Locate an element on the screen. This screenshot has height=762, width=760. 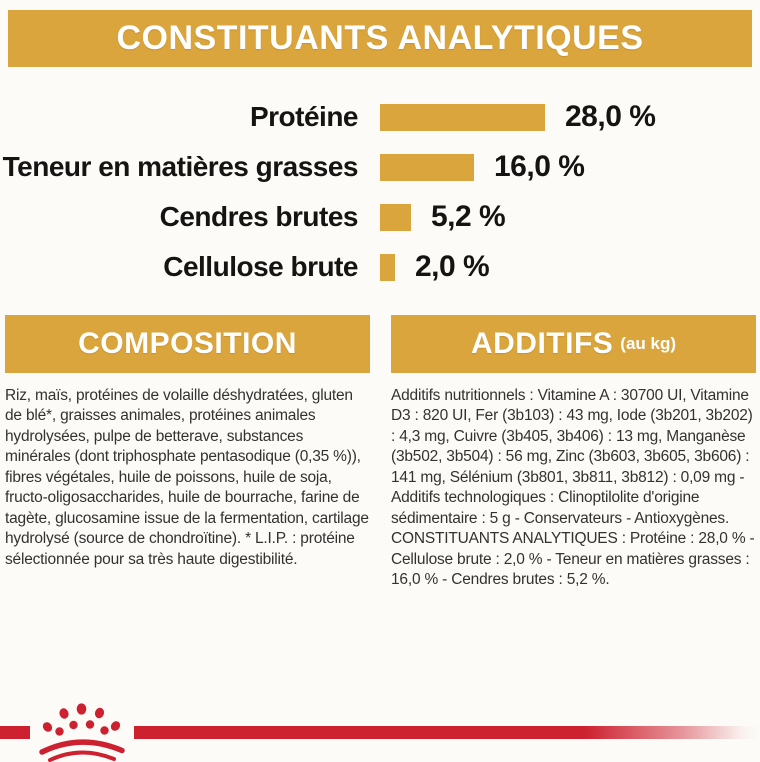
chart-row: Cellulose brute 2,0 % is located at coordinates (380, 267).